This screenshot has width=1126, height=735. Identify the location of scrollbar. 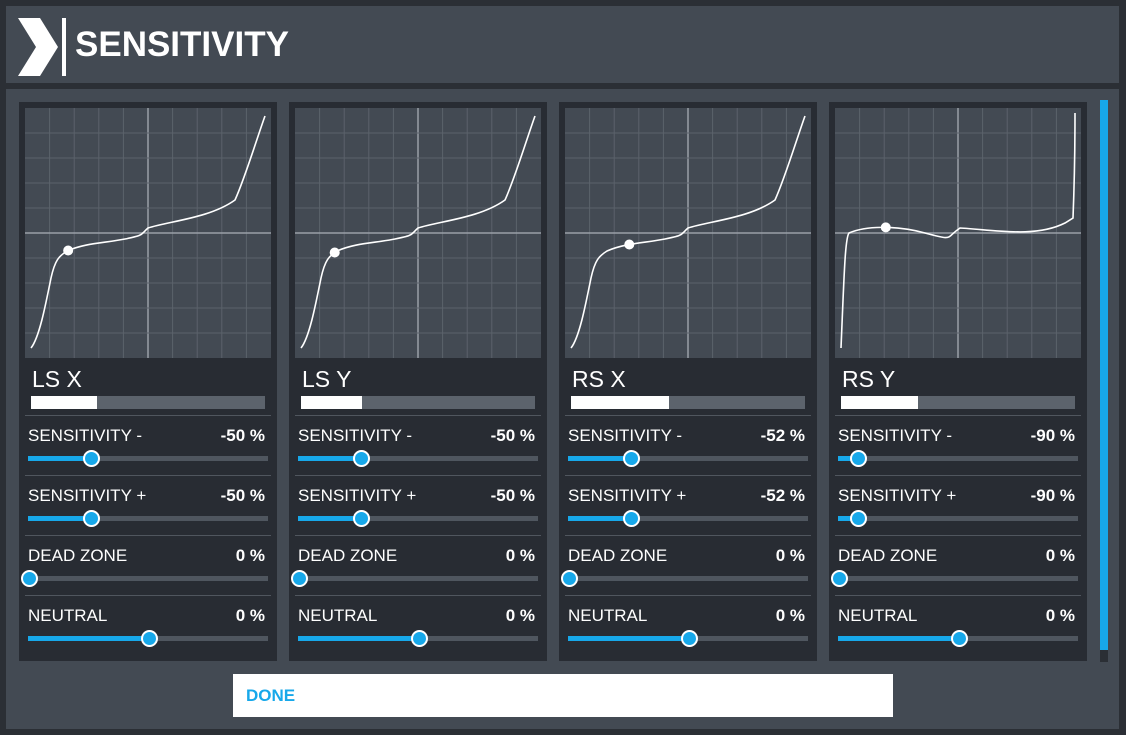
(1104, 381).